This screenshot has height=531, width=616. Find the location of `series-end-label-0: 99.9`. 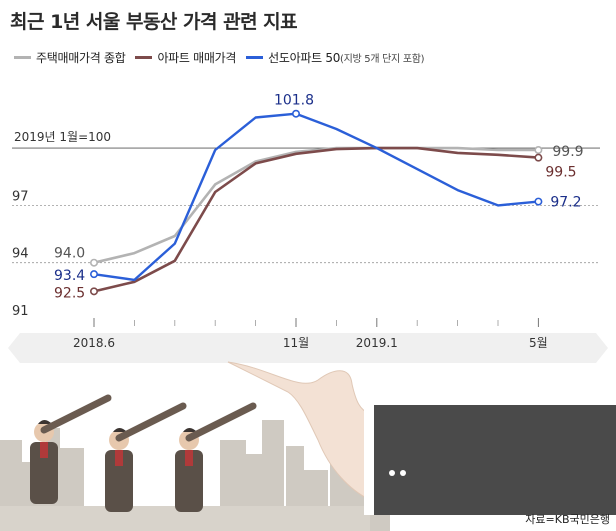

series-end-label-0: 99.9 is located at coordinates (567, 152).